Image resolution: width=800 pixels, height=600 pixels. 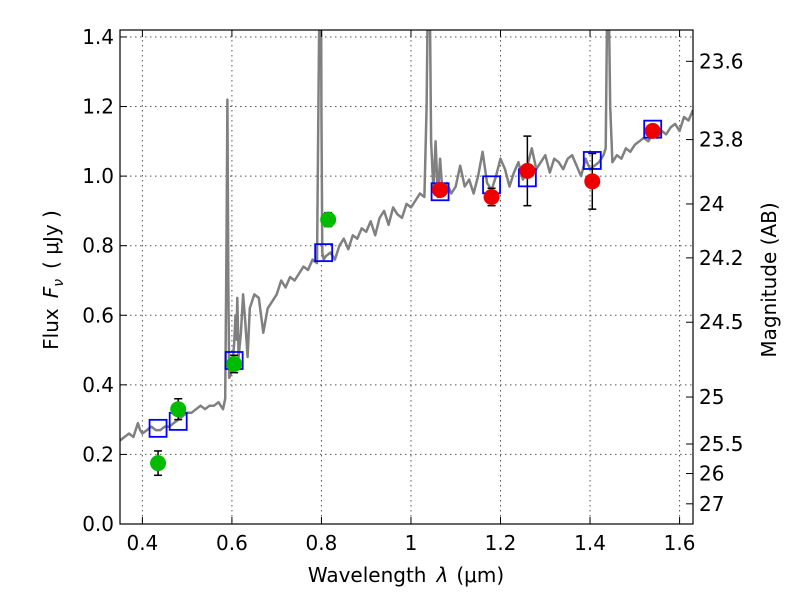 What do you see at coordinates (98, 246) in the screenshot?
I see `y-tick-label: 0.8` at bounding box center [98, 246].